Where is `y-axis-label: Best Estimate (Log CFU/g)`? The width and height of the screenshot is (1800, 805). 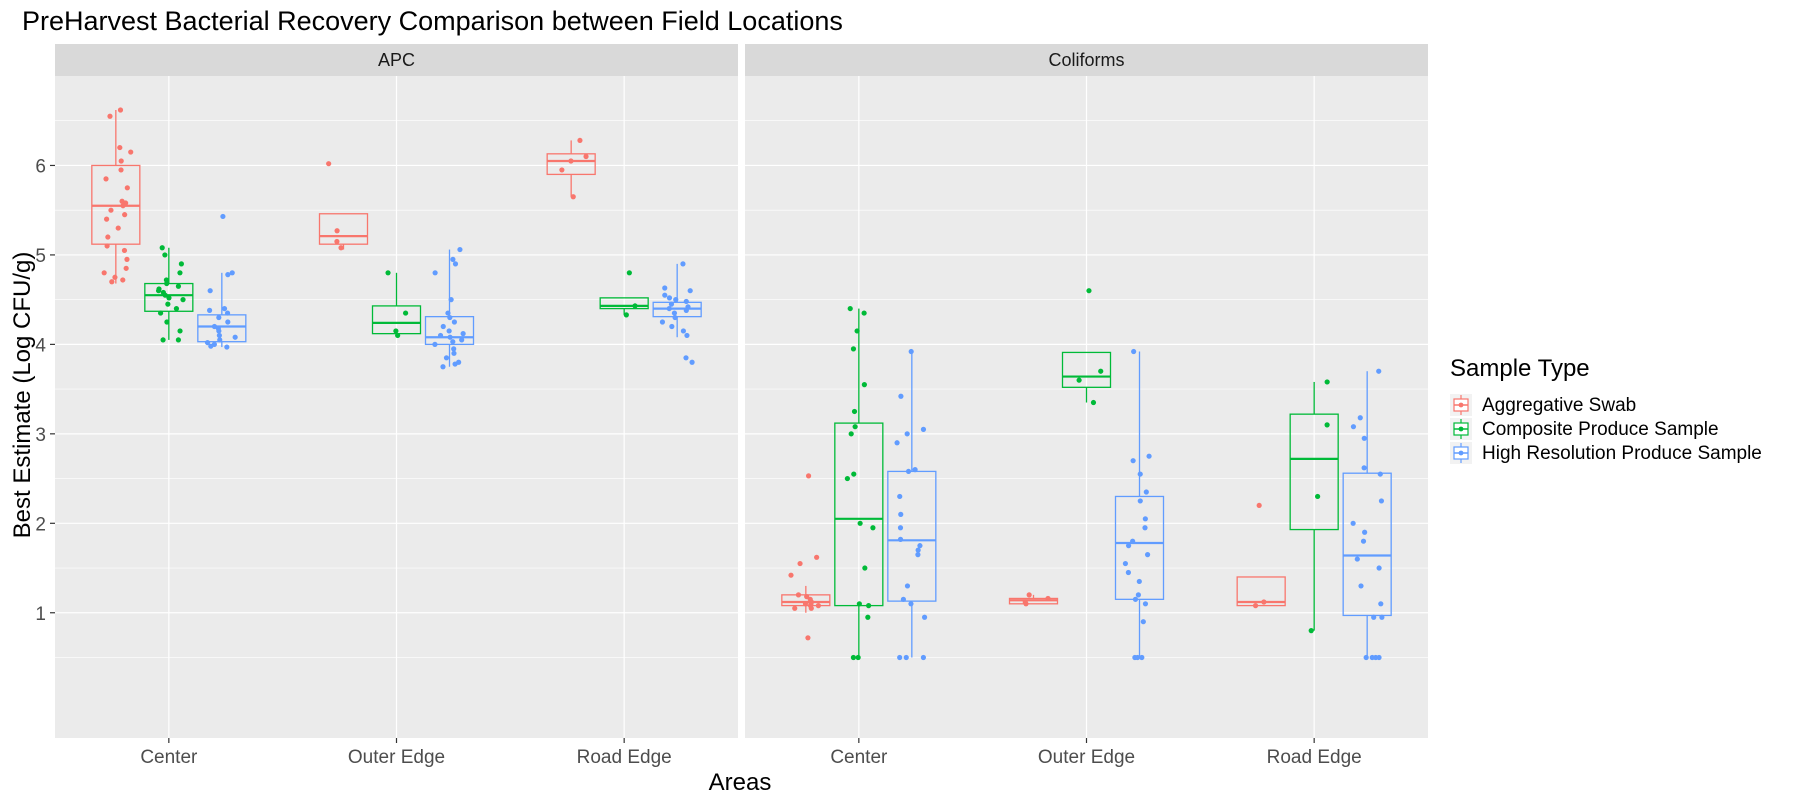
y-axis-label: Best Estimate (Log CFU/g) is located at coordinates (22, 395).